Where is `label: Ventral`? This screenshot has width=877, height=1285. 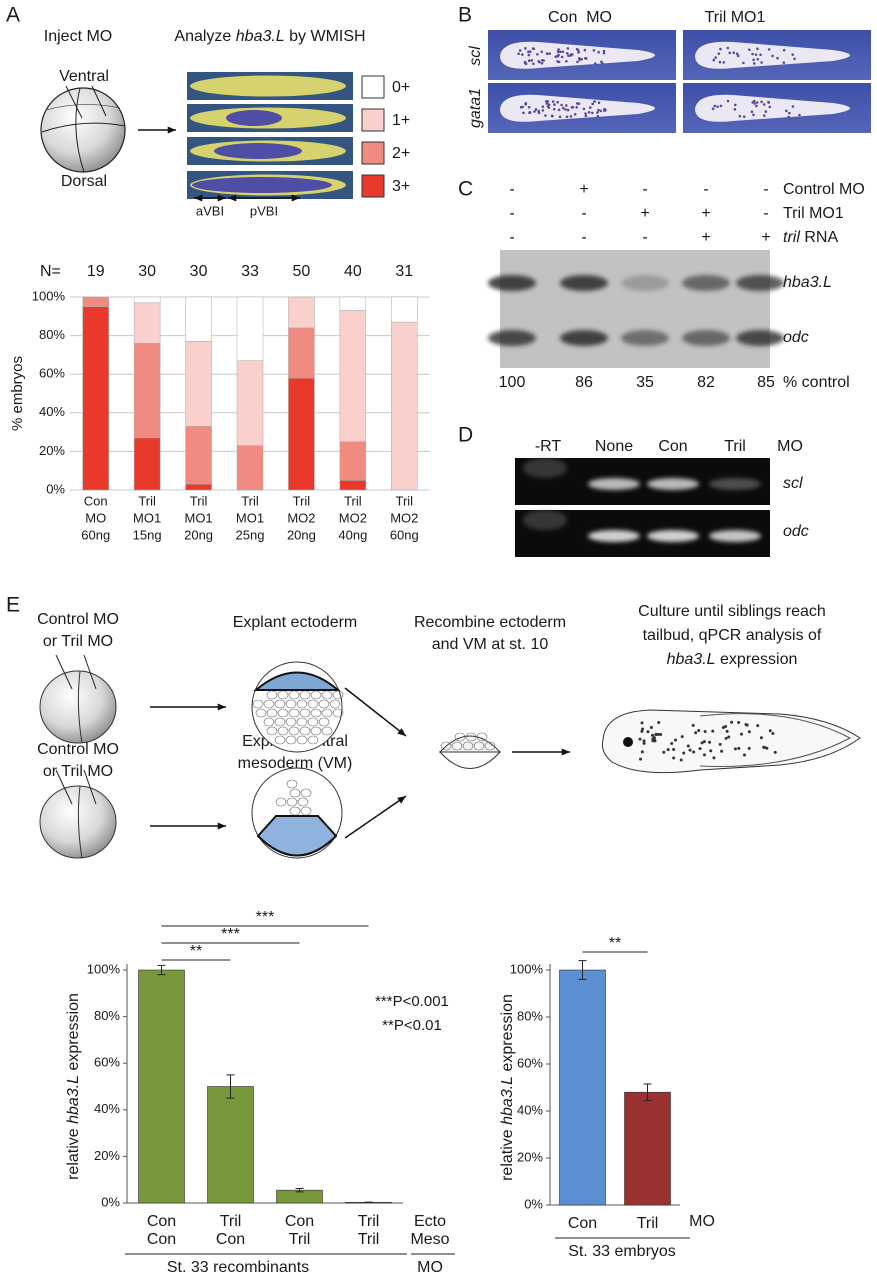 label: Ventral is located at coordinates (84, 76).